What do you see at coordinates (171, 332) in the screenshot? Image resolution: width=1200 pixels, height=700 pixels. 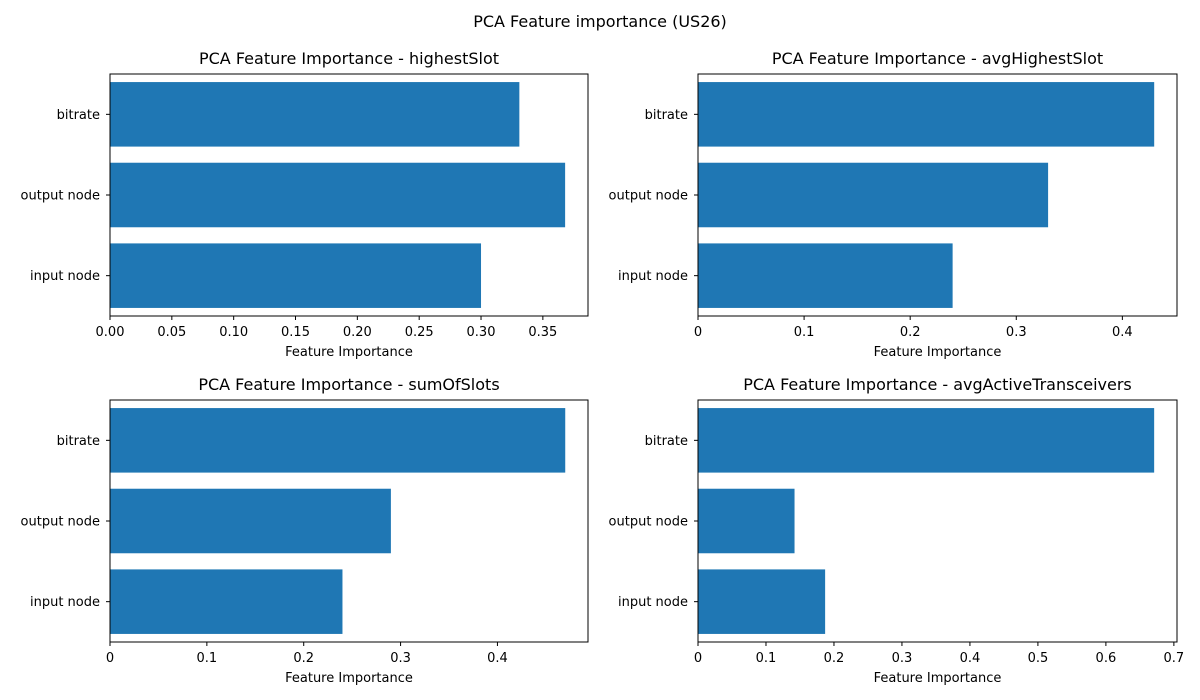 I see `x-tick-label: 0.05` at bounding box center [171, 332].